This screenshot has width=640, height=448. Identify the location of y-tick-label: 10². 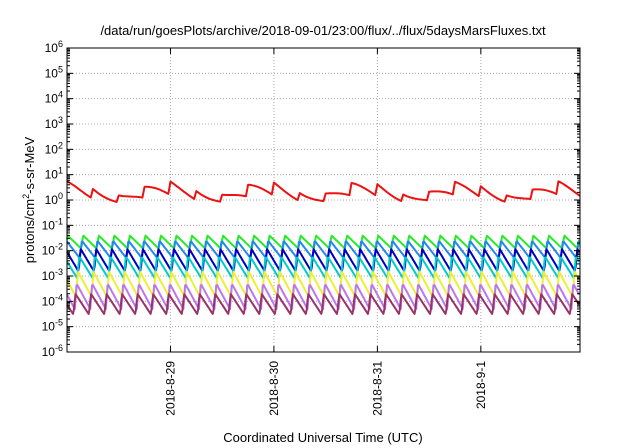
(54, 148).